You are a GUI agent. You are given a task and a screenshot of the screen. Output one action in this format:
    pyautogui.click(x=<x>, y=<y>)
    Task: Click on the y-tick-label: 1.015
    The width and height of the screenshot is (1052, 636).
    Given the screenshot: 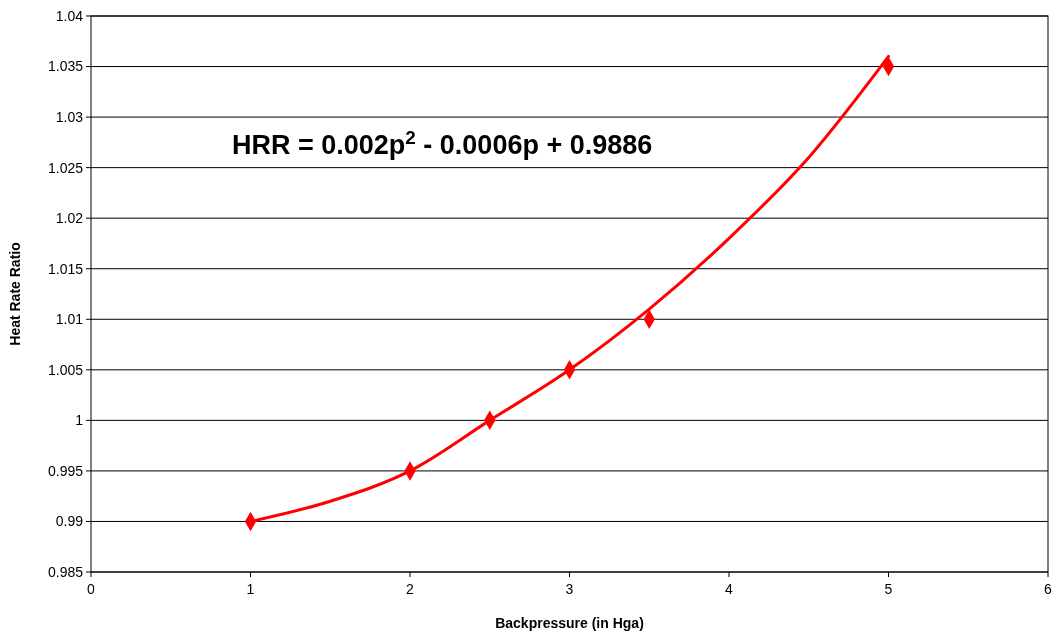 What is the action you would take?
    pyautogui.click(x=65, y=268)
    